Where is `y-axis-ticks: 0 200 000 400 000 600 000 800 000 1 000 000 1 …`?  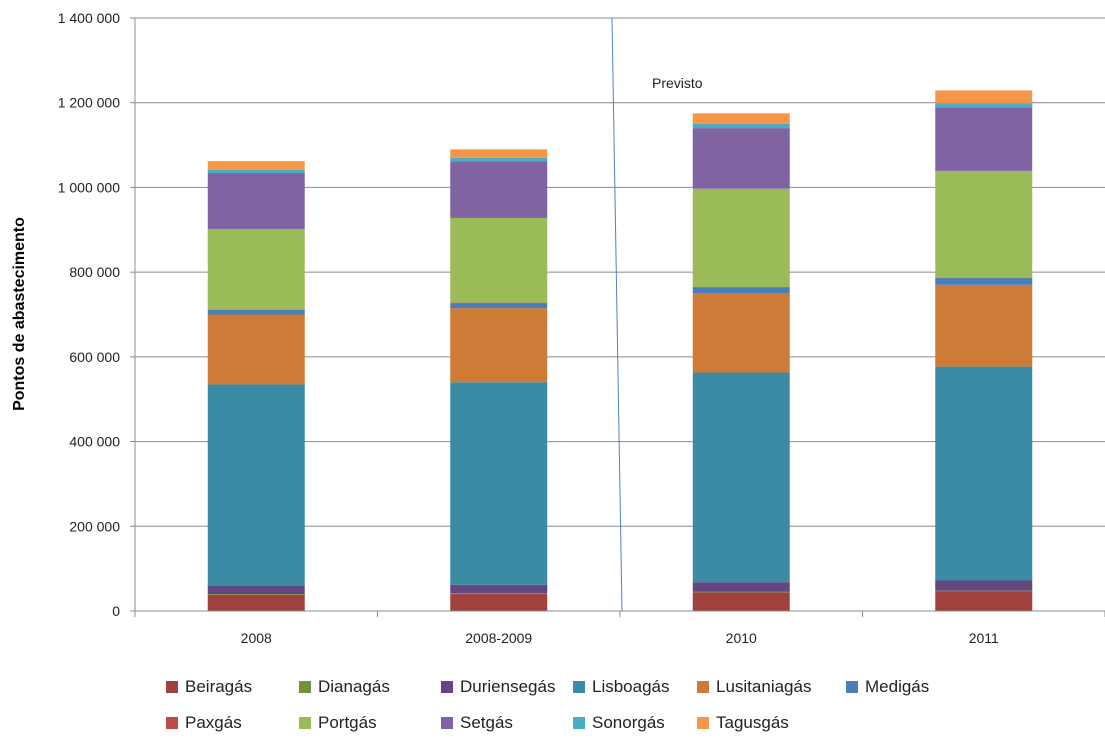
y-axis-ticks: 0 200 000 400 000 600 000 800 000 1 000 000 1 … is located at coordinates (96, 314).